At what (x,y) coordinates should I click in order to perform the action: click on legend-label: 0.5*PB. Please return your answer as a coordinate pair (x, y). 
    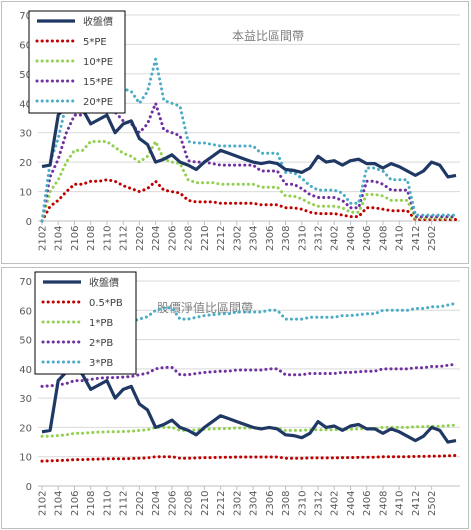
    Looking at the image, I should click on (106, 303).